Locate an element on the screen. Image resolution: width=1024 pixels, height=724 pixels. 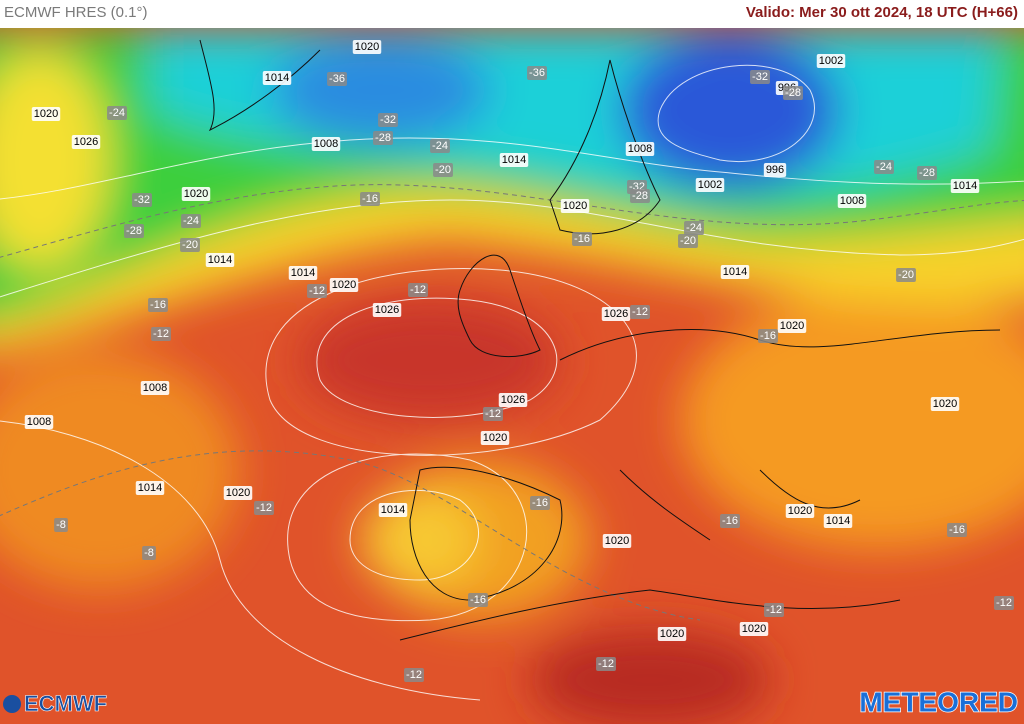
temperature-label-text: -8 is located at coordinates (61, 525).